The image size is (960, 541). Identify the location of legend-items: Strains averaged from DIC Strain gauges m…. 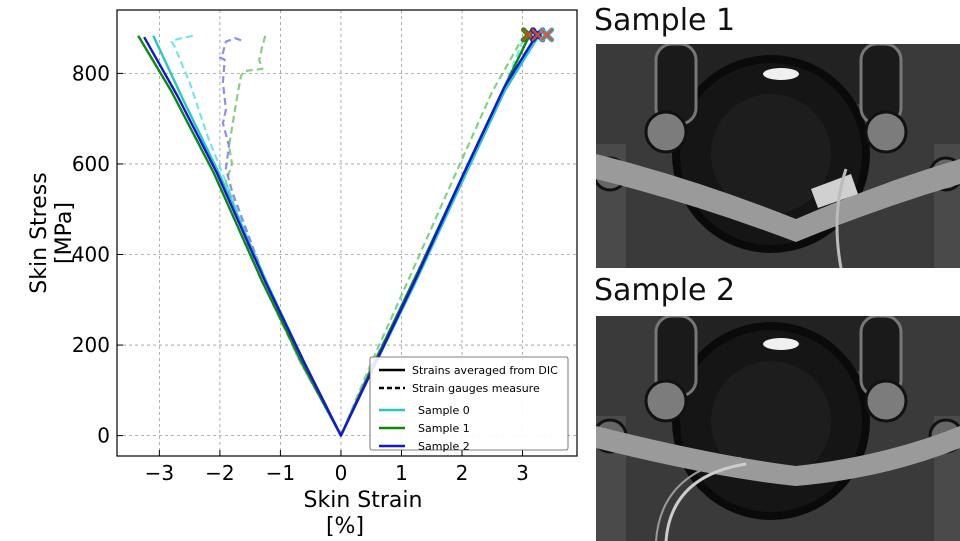
(468, 408).